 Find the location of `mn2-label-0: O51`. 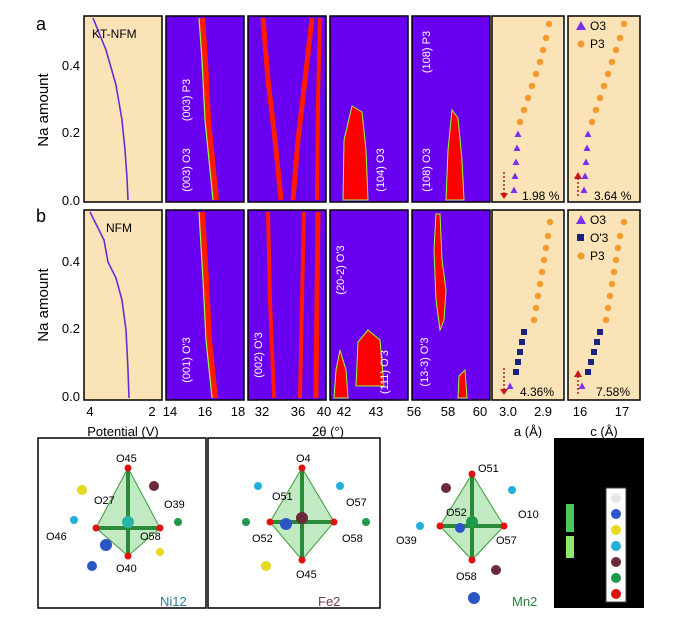

mn2-label-0: O51 is located at coordinates (488, 469).